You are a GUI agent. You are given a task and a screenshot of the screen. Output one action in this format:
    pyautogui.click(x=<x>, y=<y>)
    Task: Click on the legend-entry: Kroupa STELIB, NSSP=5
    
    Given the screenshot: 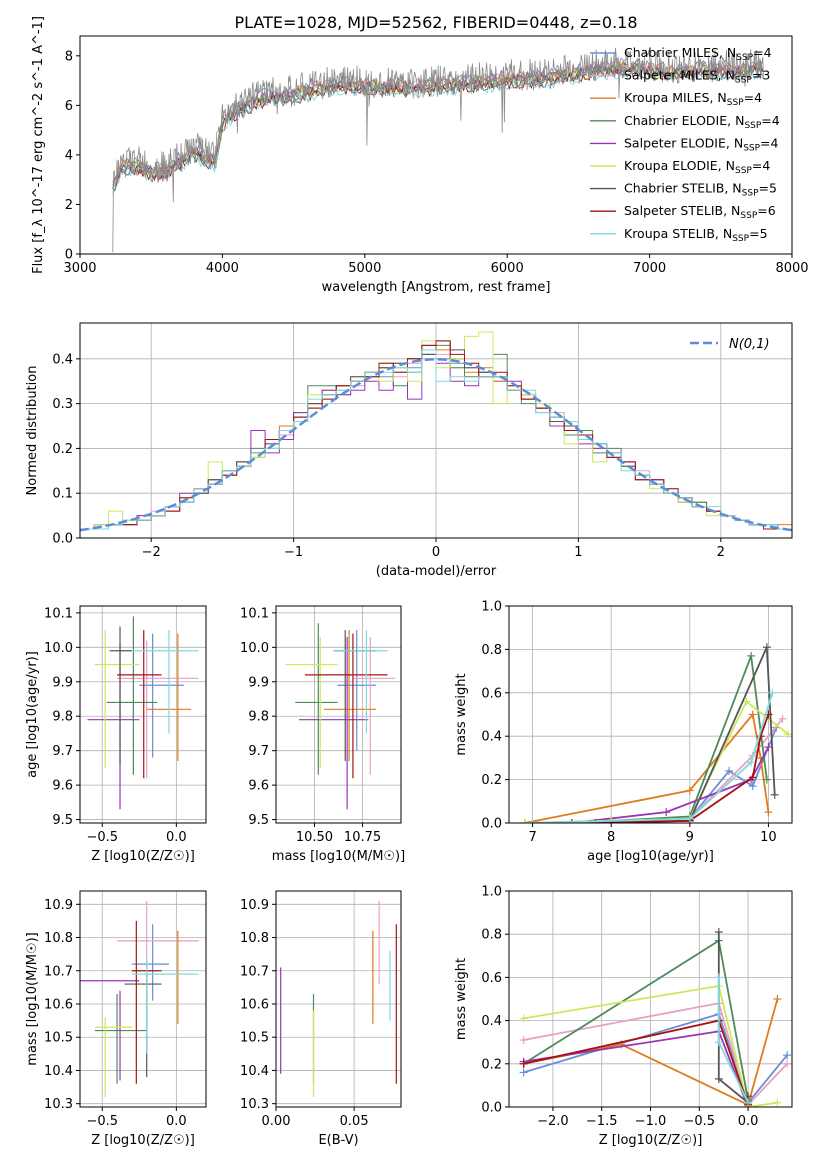 What is the action you would take?
    pyautogui.click(x=696, y=235)
    